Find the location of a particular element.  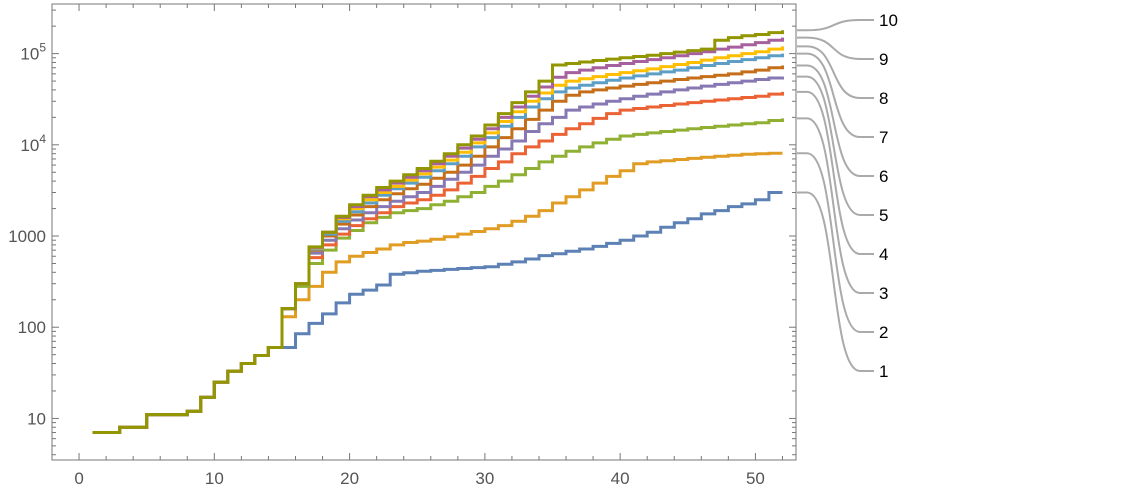

legend-label-6: 6 is located at coordinates (883, 176).